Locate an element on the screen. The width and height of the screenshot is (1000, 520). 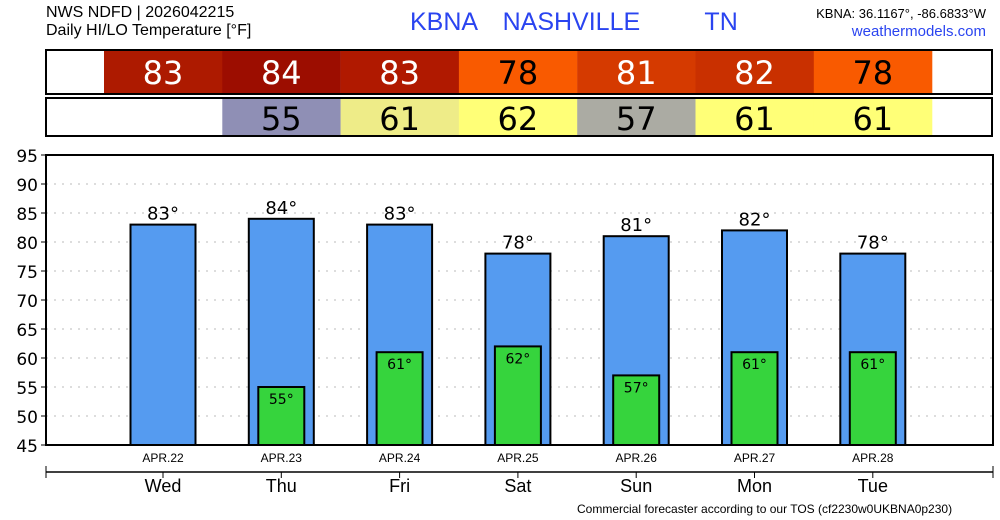
station-title: KBNA NASHVILLE TN is located at coordinates (574, 22).